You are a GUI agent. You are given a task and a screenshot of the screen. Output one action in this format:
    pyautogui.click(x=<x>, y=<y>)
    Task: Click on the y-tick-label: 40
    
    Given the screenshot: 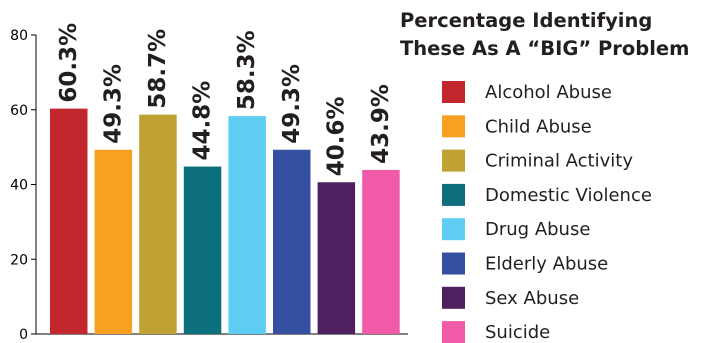 What is the action you would take?
    pyautogui.click(x=19, y=186)
    